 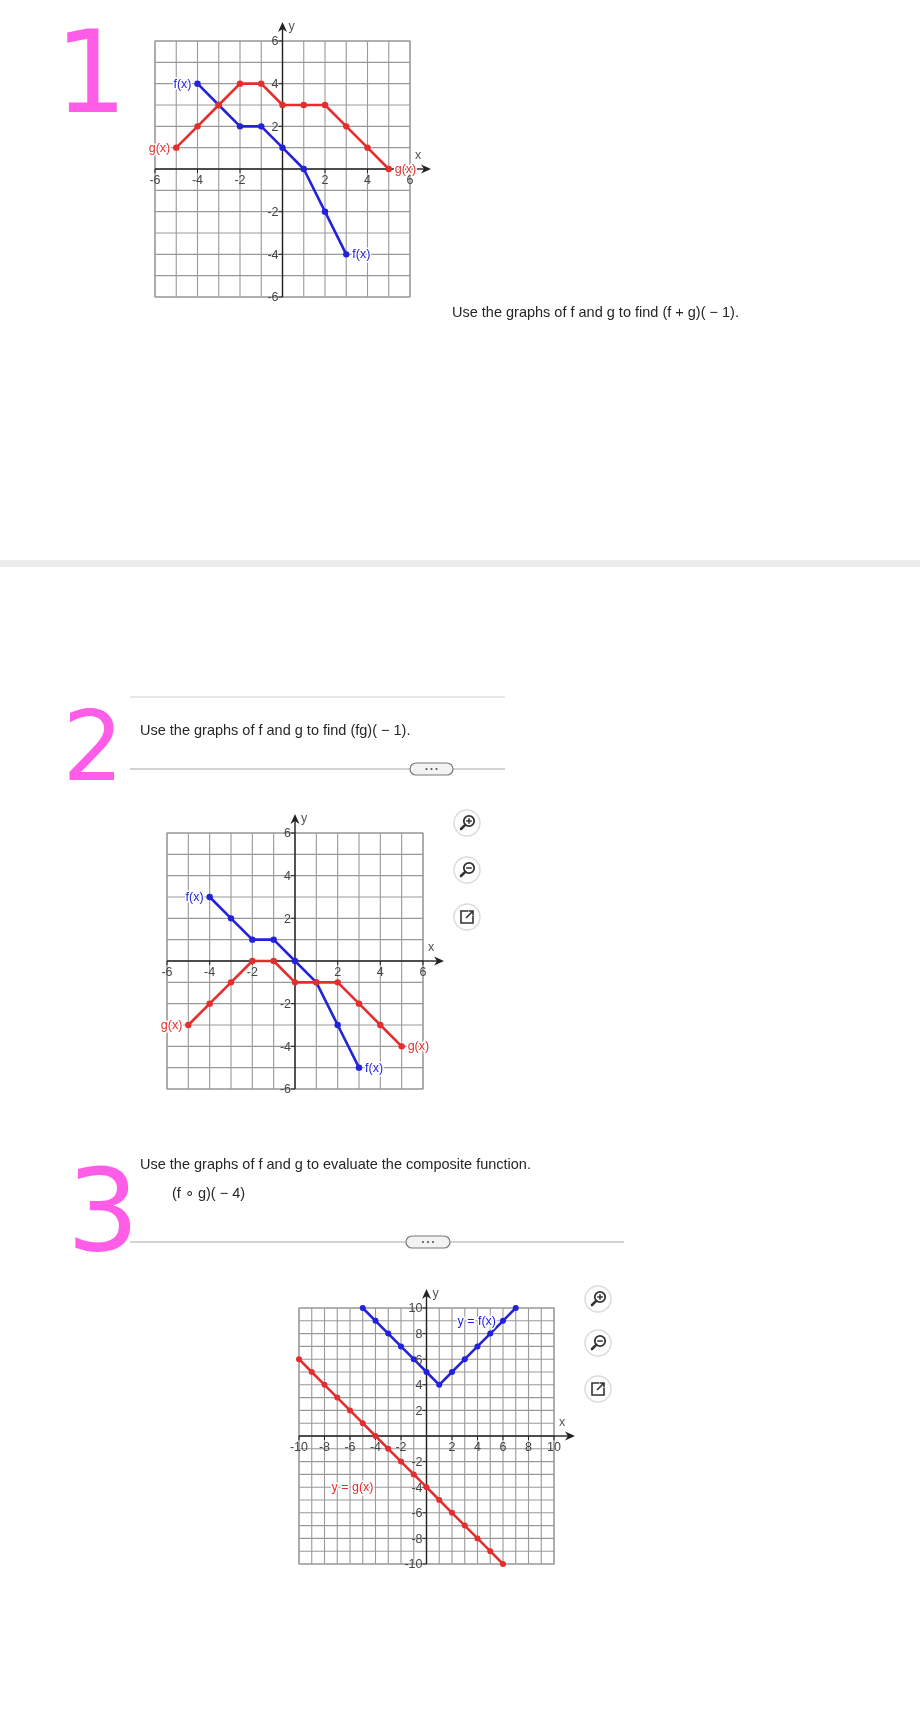 What do you see at coordinates (91, 72) in the screenshot?
I see `text: 1` at bounding box center [91, 72].